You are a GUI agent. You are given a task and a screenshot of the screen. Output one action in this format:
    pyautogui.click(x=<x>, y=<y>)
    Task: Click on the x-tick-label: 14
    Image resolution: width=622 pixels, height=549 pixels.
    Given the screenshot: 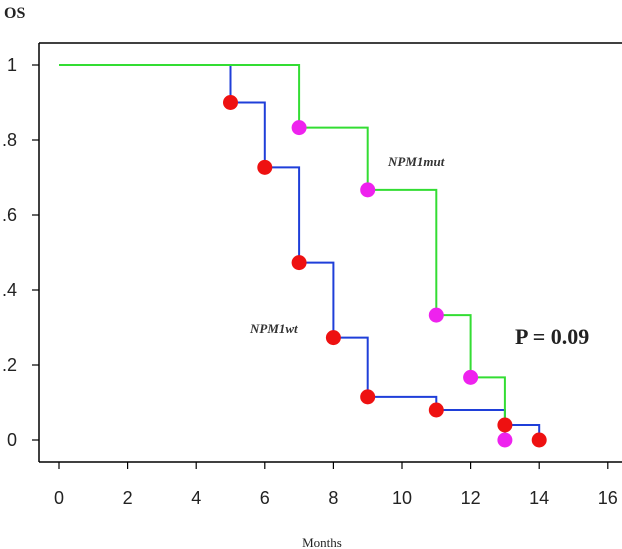 What is the action you would take?
    pyautogui.click(x=539, y=498)
    